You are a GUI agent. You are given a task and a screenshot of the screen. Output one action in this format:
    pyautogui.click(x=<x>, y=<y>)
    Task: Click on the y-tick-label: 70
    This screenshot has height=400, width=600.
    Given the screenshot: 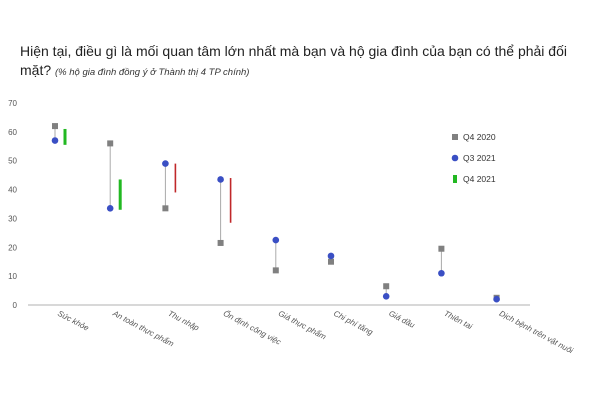 What is the action you would take?
    pyautogui.click(x=12, y=103)
    